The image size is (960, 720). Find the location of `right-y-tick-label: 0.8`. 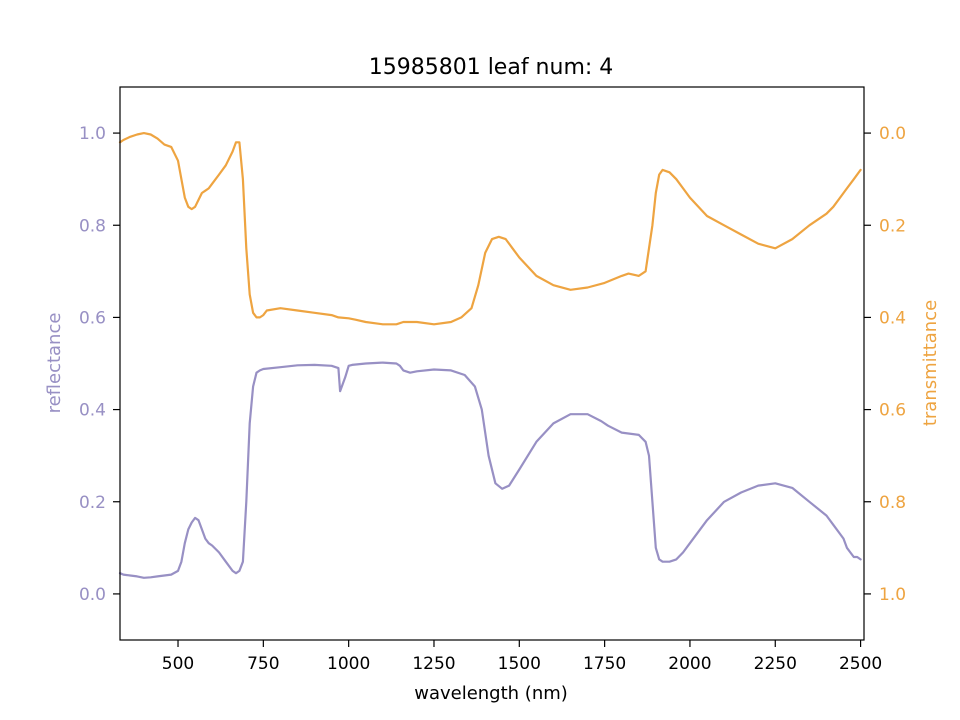

right-y-tick-label: 0.8 is located at coordinates (892, 503).